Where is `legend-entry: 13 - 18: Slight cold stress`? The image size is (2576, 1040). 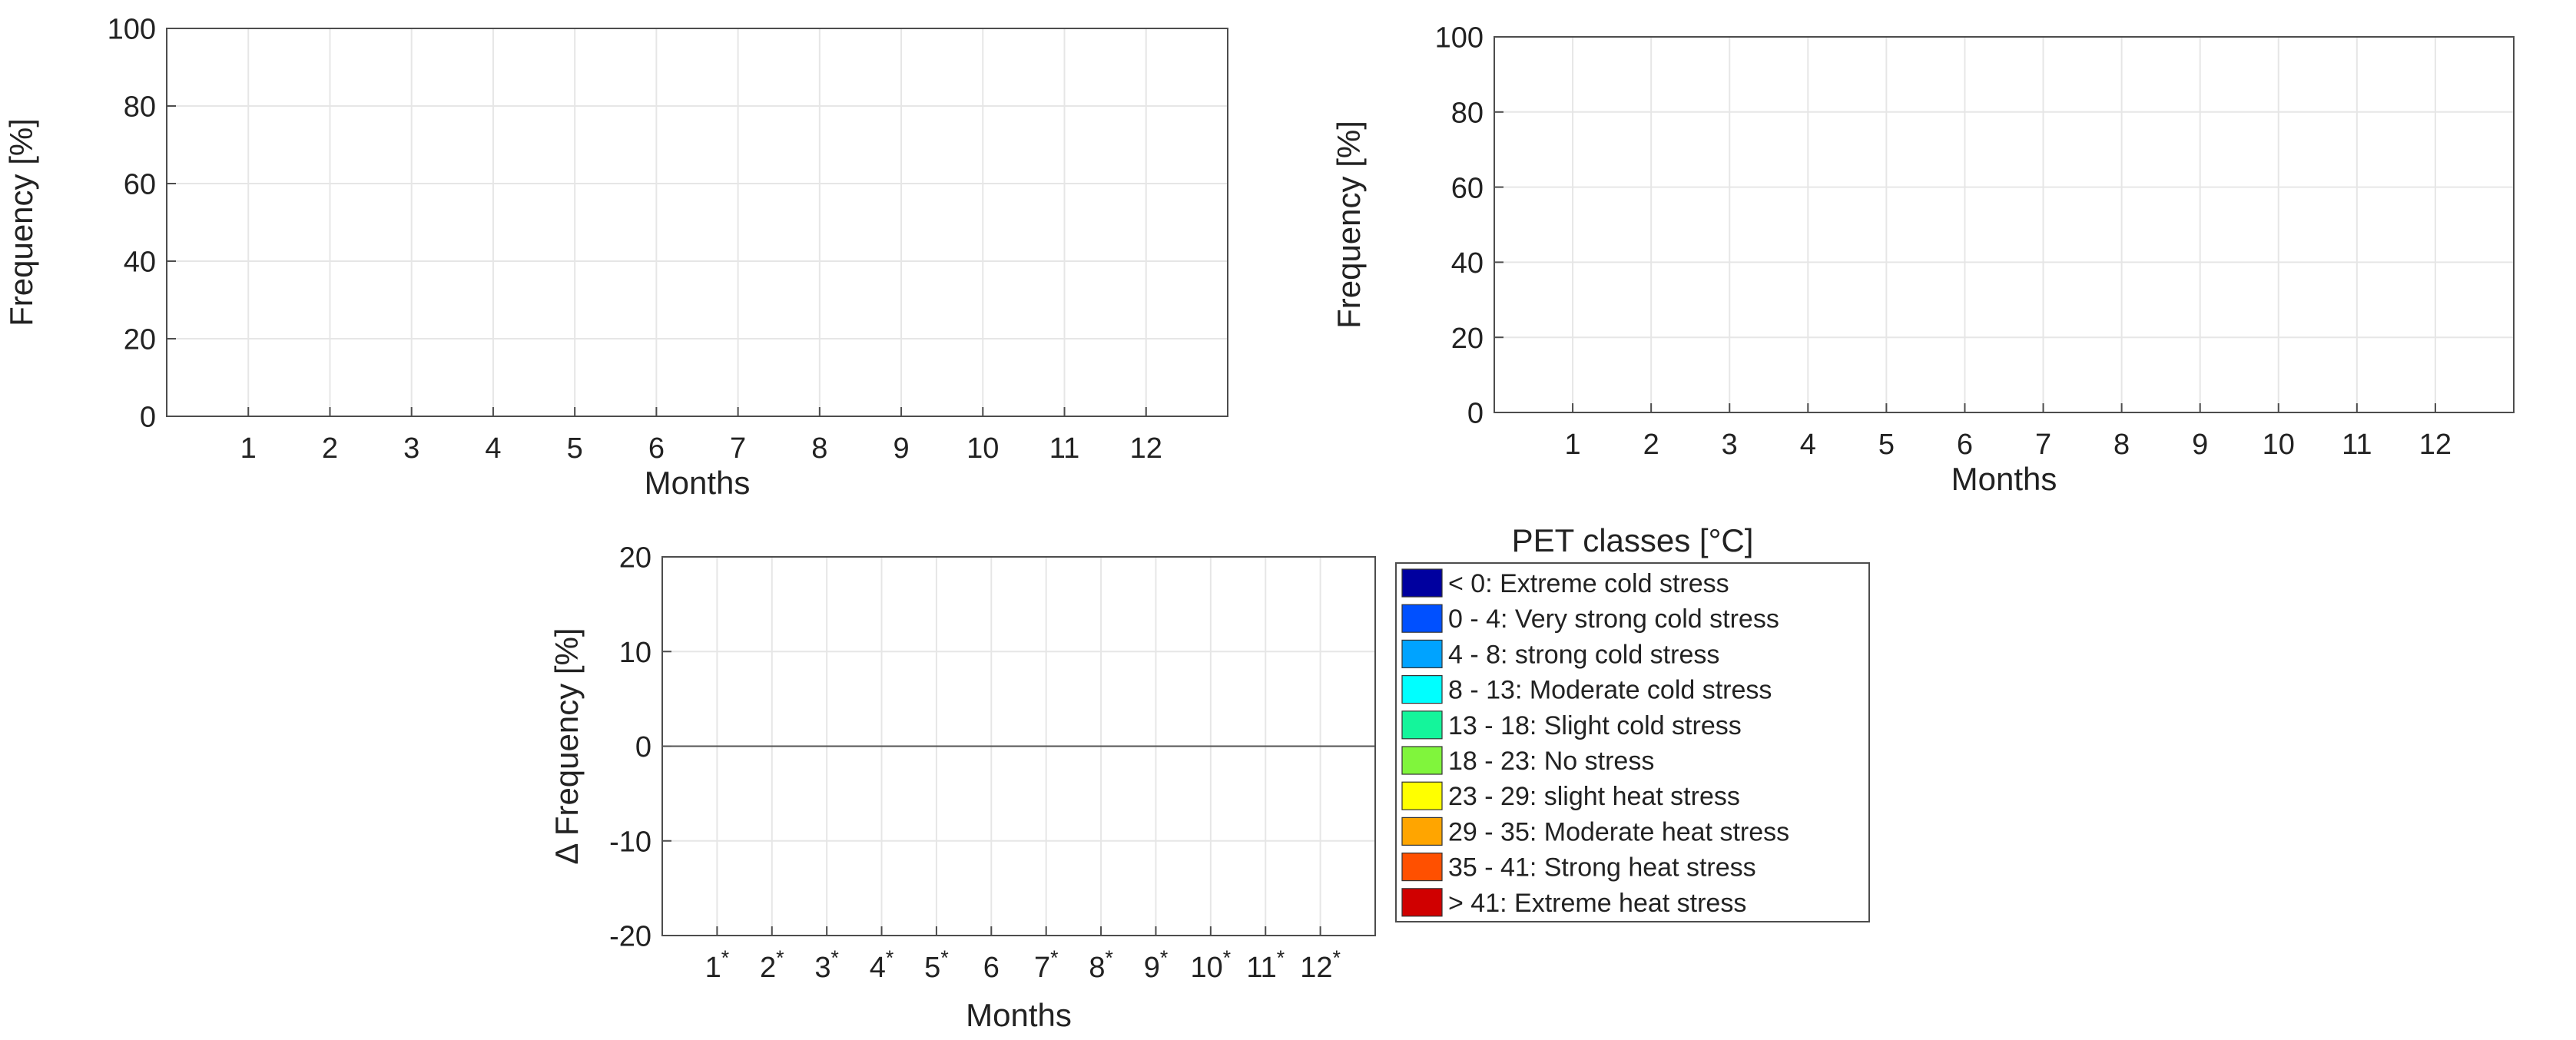 legend-entry: 13 - 18: Slight cold stress is located at coordinates (1595, 725).